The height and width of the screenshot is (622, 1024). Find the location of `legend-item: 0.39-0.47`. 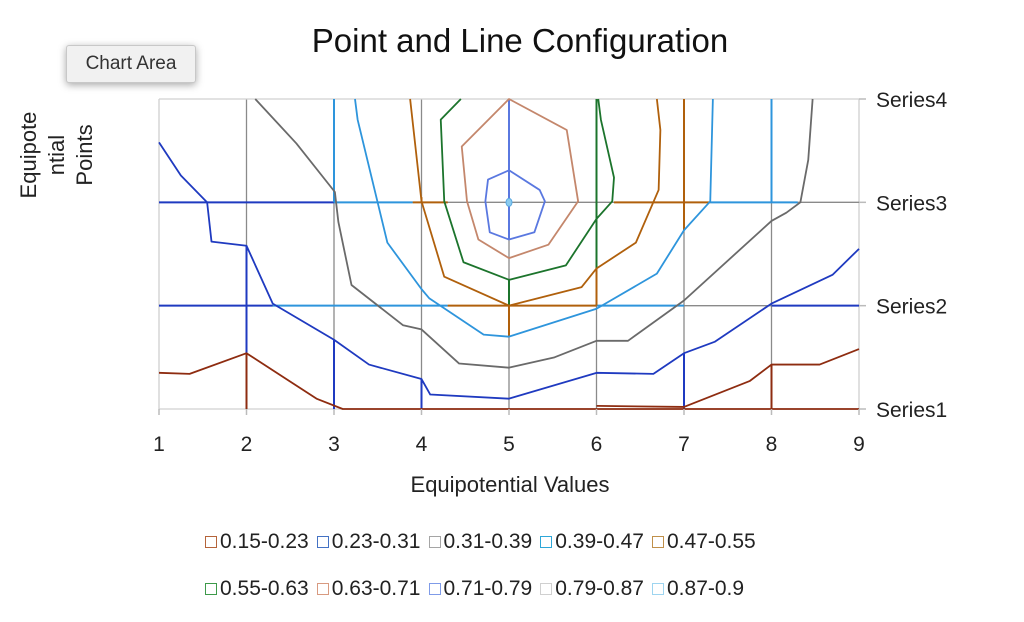

legend-item: 0.39-0.47 is located at coordinates (592, 542).